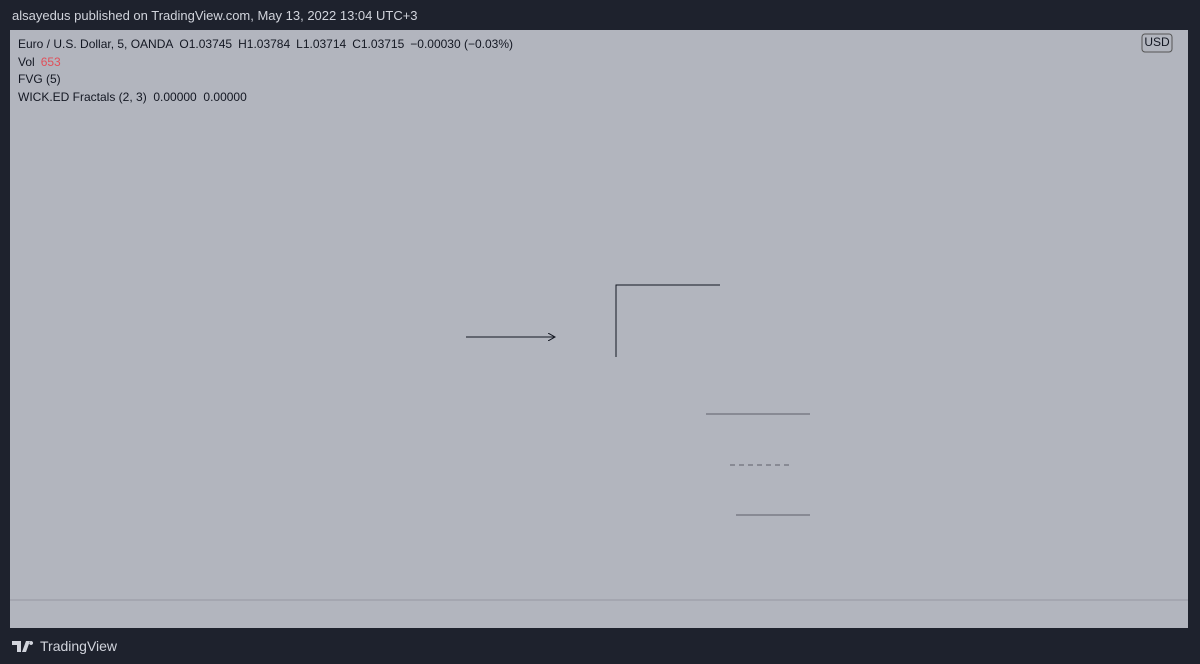 This screenshot has height=664, width=1200. Describe the element at coordinates (378, 44) in the screenshot. I see `ohlc: C1.03715` at that location.